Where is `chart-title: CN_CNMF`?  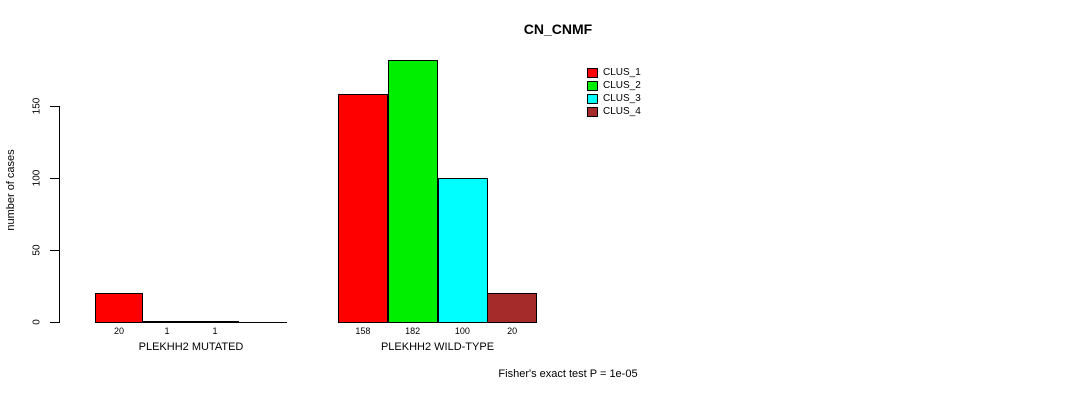
chart-title: CN_CNMF is located at coordinates (558, 29).